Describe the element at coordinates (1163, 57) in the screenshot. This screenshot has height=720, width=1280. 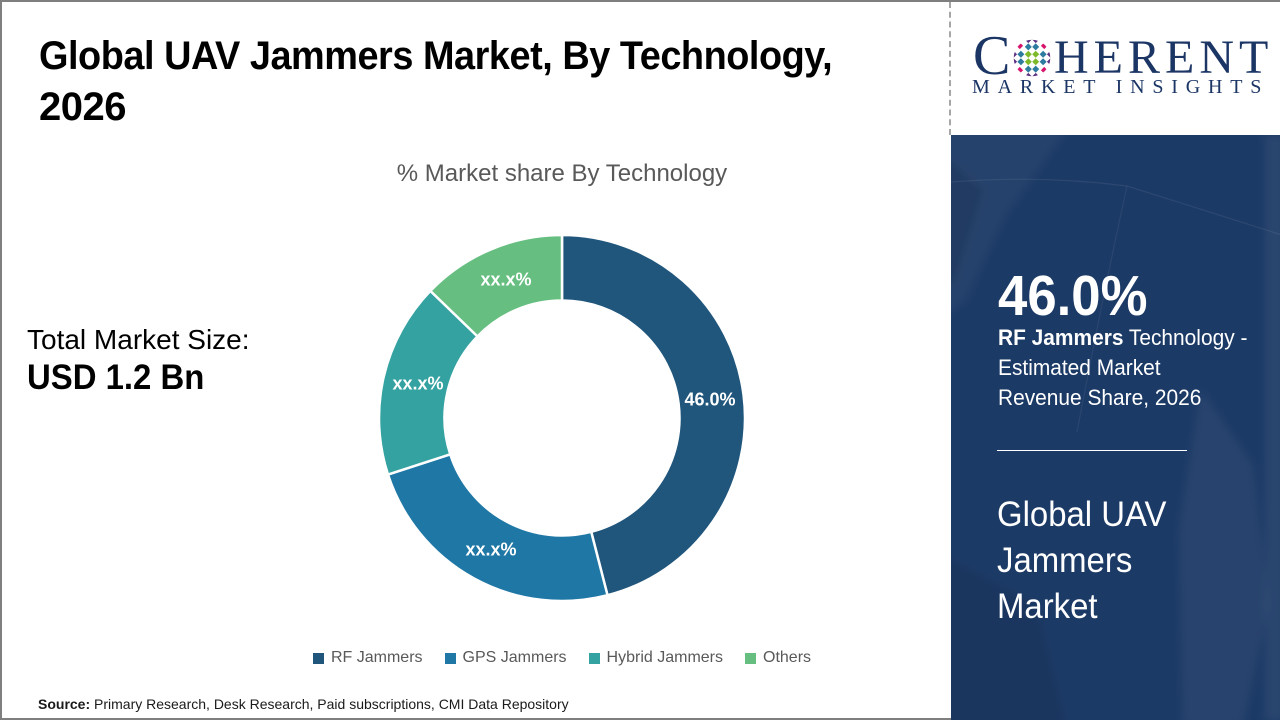
I see `svg-text: HERENT` at that location.